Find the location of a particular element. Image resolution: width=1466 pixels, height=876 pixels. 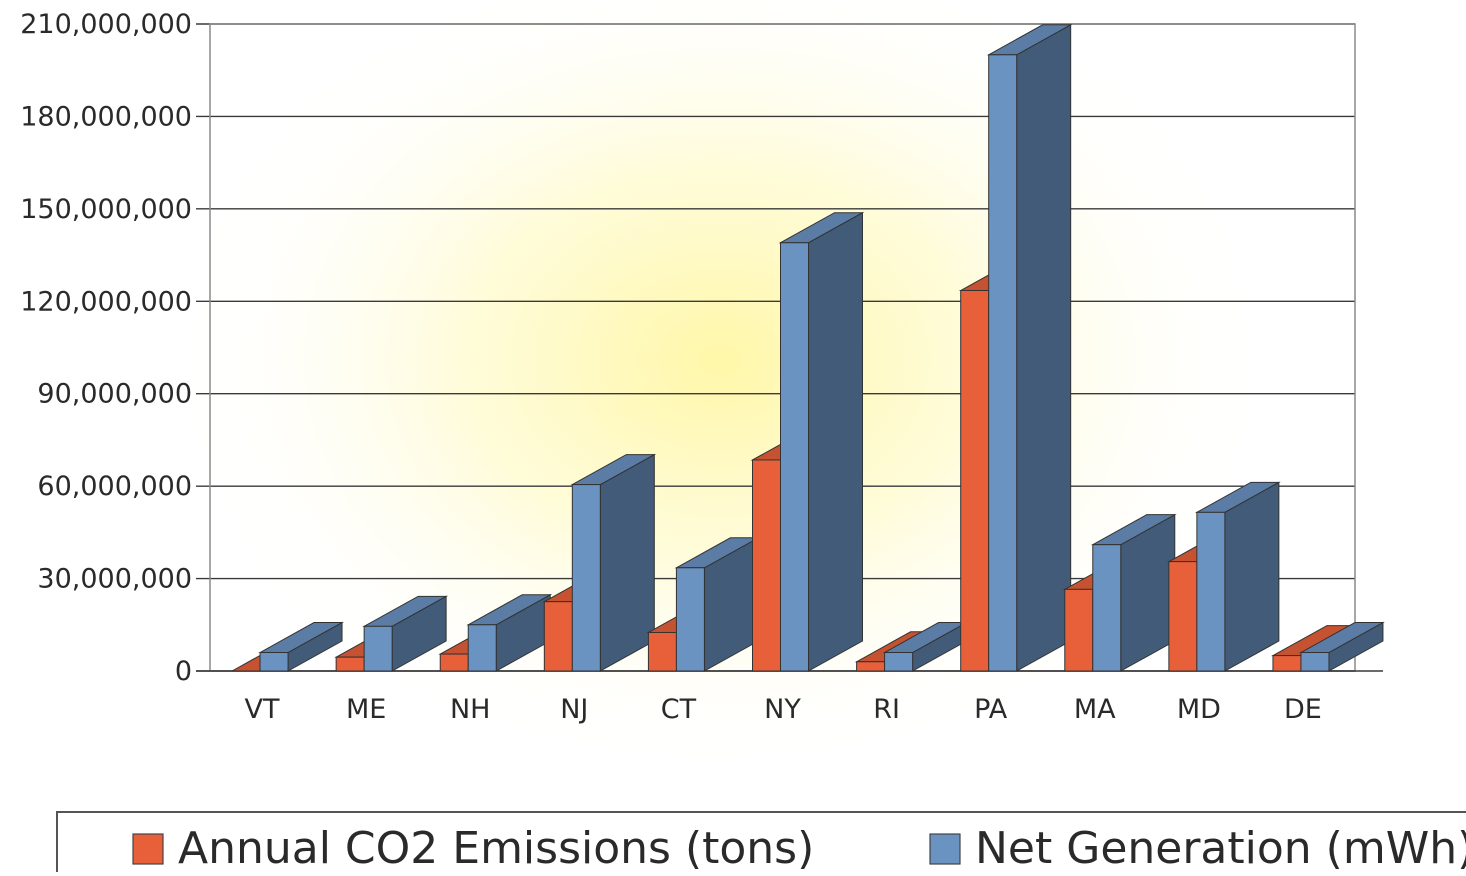

y-tick-label: 90,000,000 is located at coordinates (114, 394).